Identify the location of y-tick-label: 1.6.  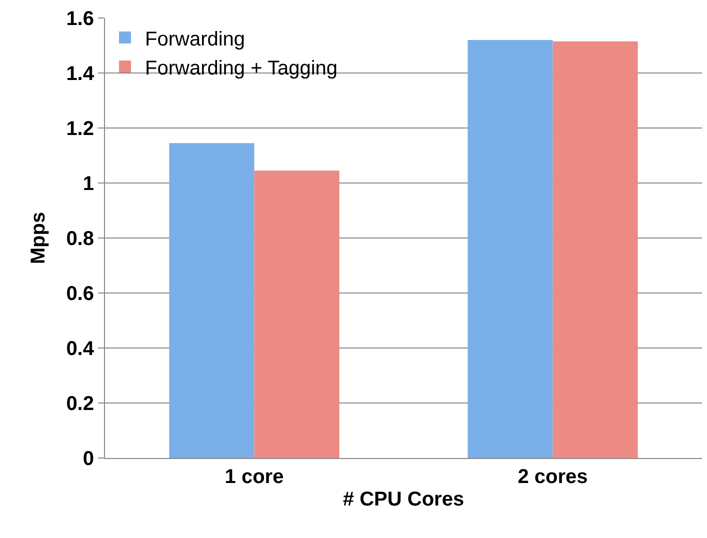
(80, 19).